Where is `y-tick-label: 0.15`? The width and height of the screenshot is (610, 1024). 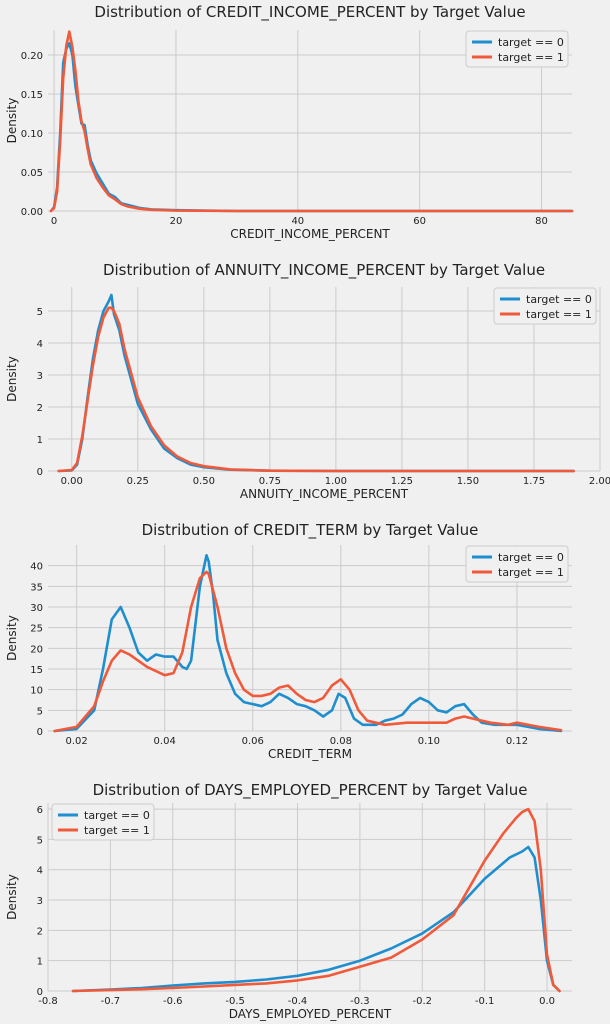
y-tick-label: 0.15 is located at coordinates (32, 95).